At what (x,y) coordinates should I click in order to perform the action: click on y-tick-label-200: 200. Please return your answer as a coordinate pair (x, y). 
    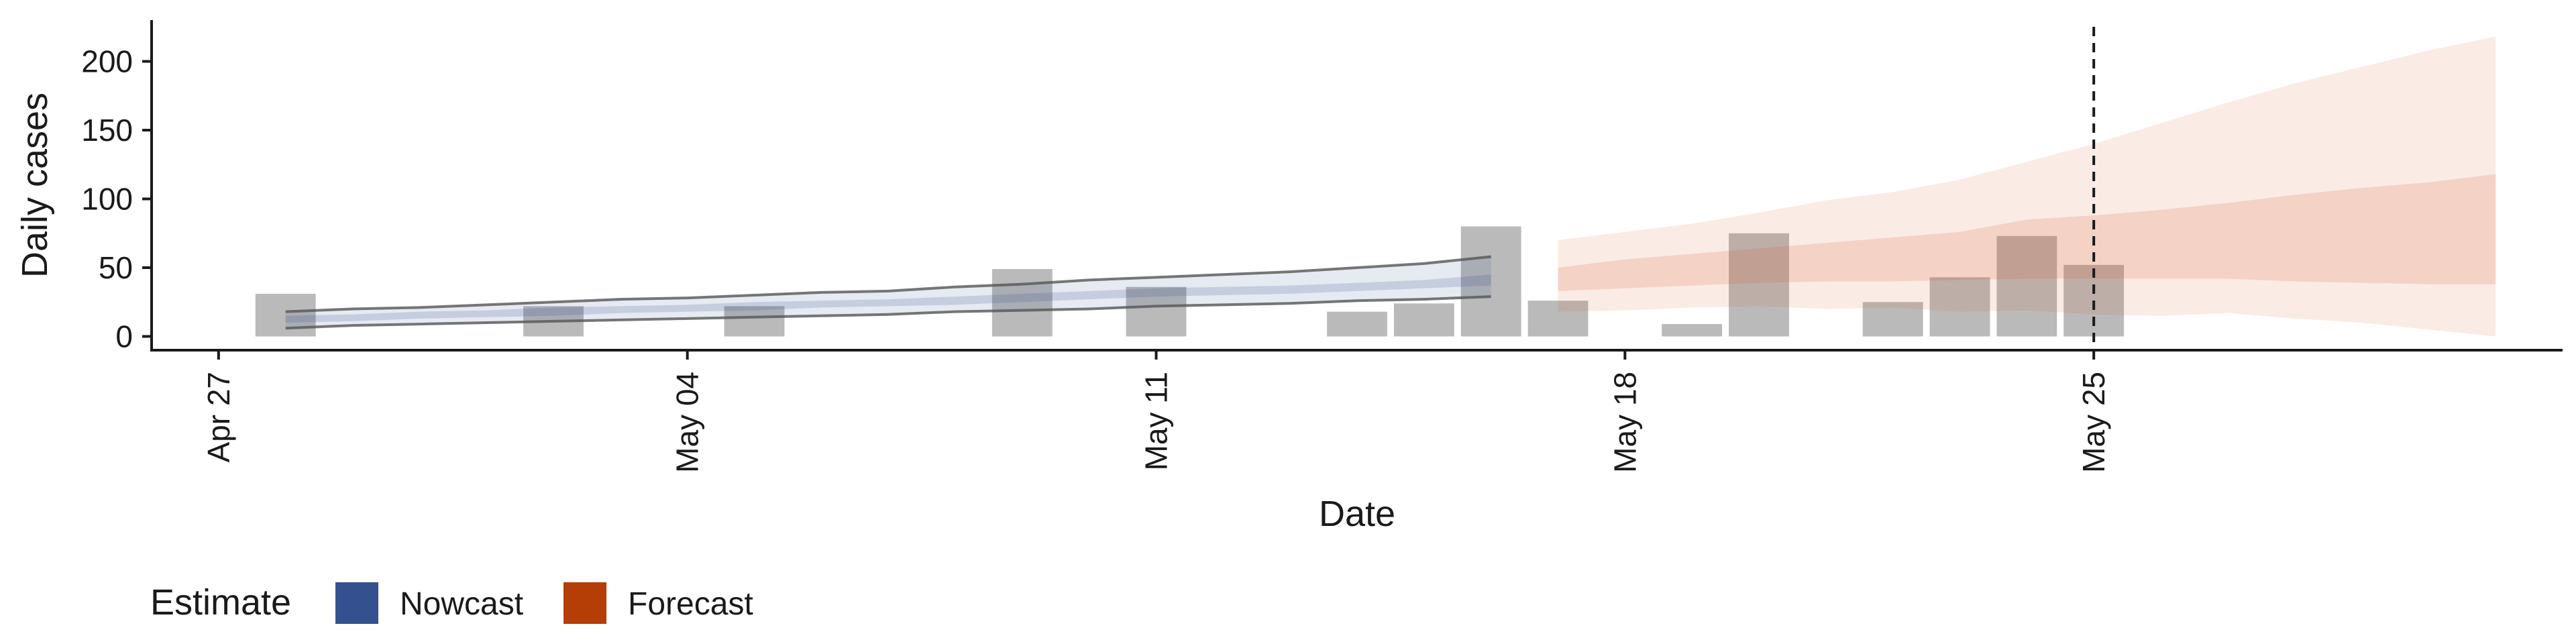
    Looking at the image, I should click on (107, 61).